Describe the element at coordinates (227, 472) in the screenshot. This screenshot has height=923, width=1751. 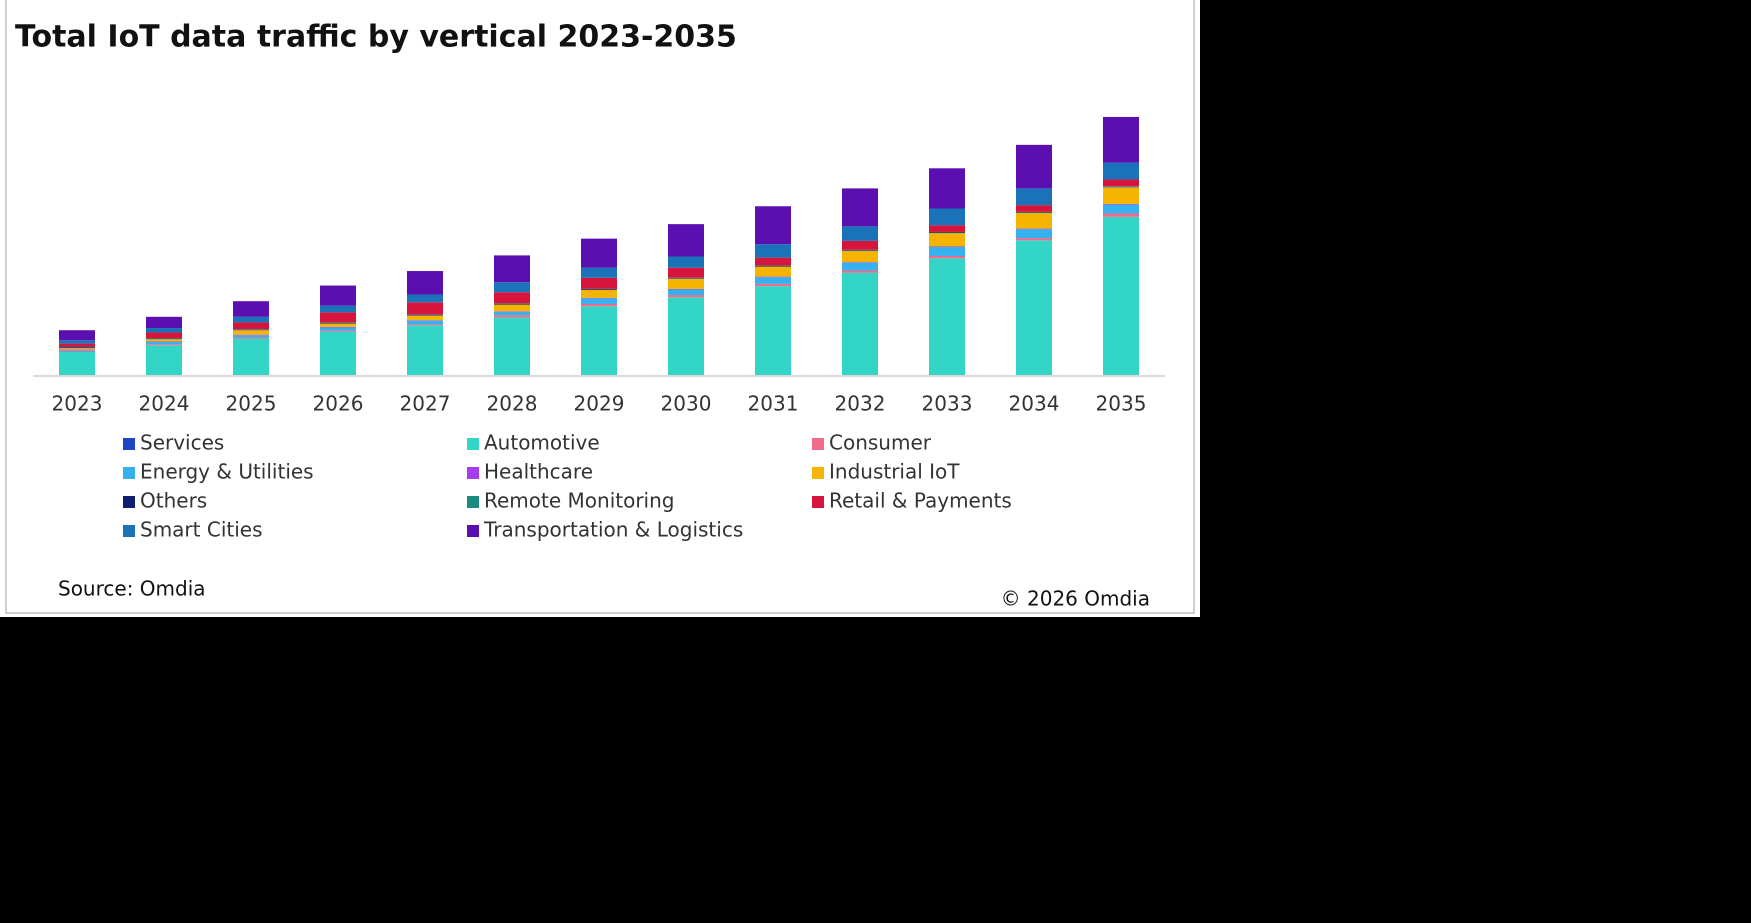
I see `legend-label: Energy & Utilities` at that location.